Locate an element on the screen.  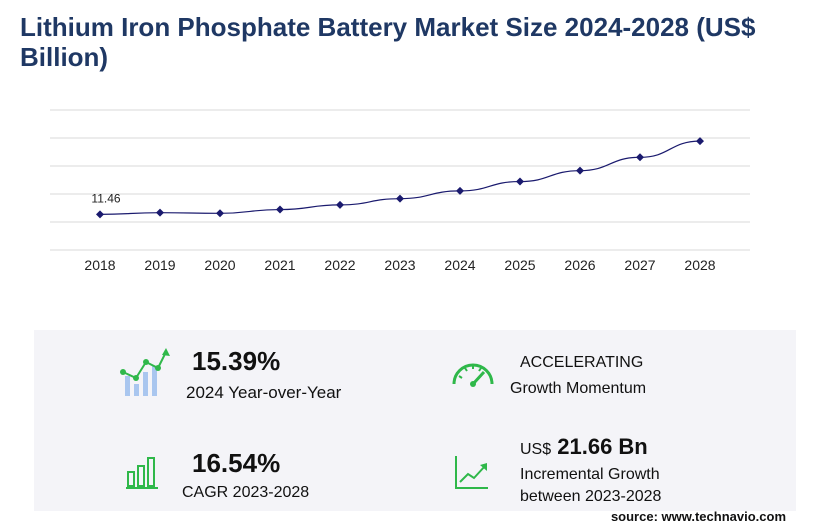
momentum-label: Growth Momentum is located at coordinates (578, 388).